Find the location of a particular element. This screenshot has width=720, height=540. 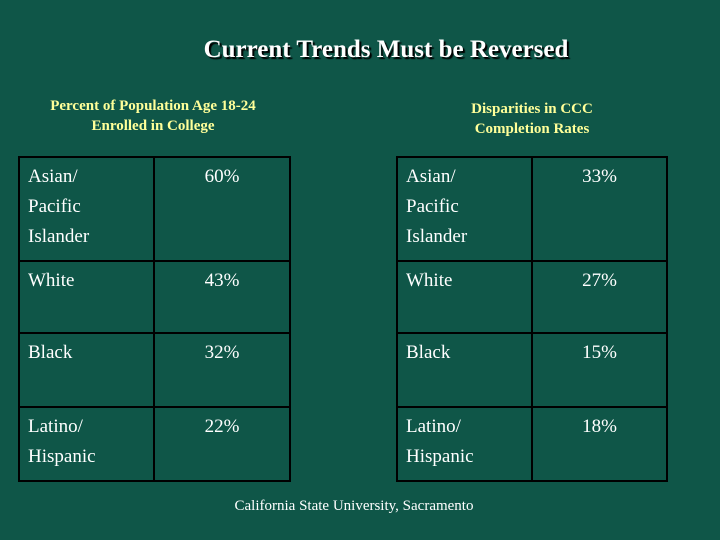

completion-heading: Disparities in CCC Completion Rates is located at coordinates (532, 119).